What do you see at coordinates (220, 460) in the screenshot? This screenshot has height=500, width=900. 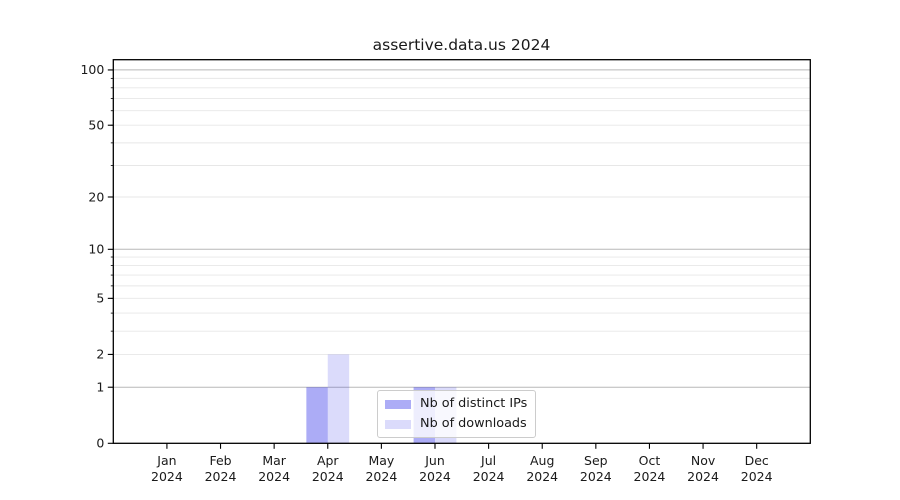 I see `x-tick-label-month: Feb` at bounding box center [220, 460].